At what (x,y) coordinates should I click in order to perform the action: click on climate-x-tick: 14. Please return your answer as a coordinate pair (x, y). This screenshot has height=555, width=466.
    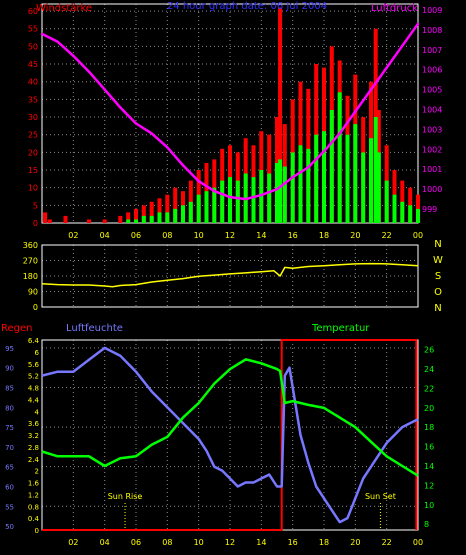
    Looking at the image, I should click on (261, 542).